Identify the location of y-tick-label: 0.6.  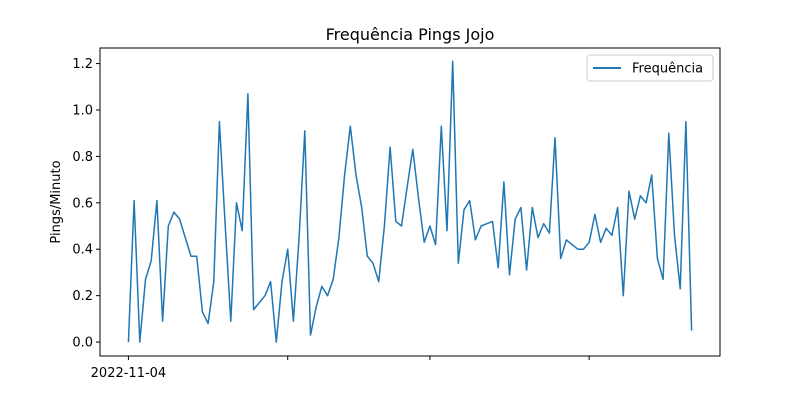
(82, 203).